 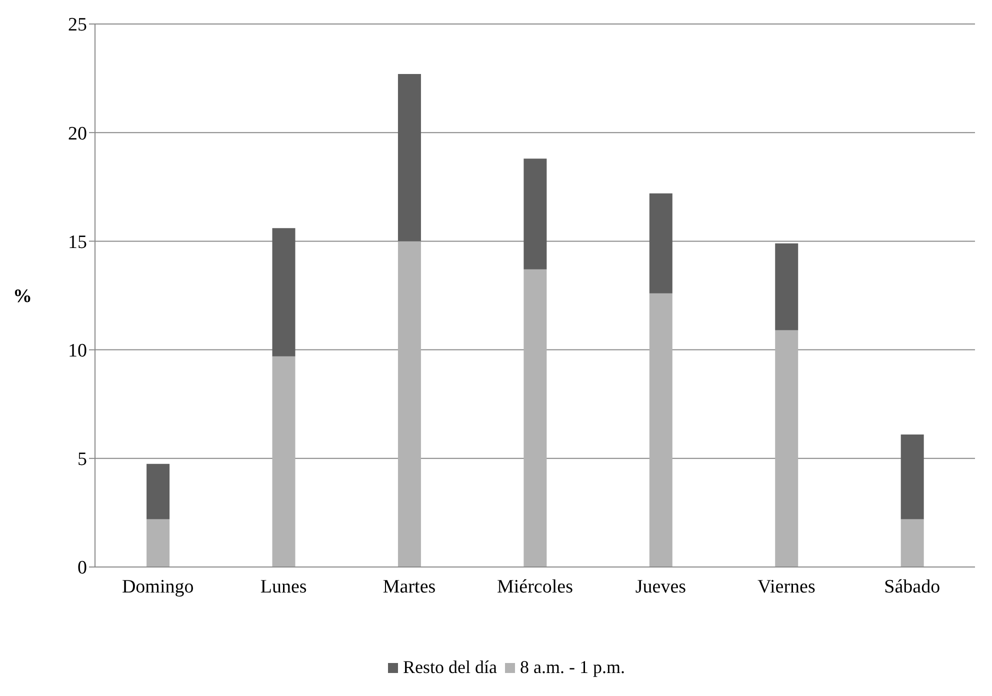 What do you see at coordinates (660, 587) in the screenshot?
I see `x-tick-label: Jueves` at bounding box center [660, 587].